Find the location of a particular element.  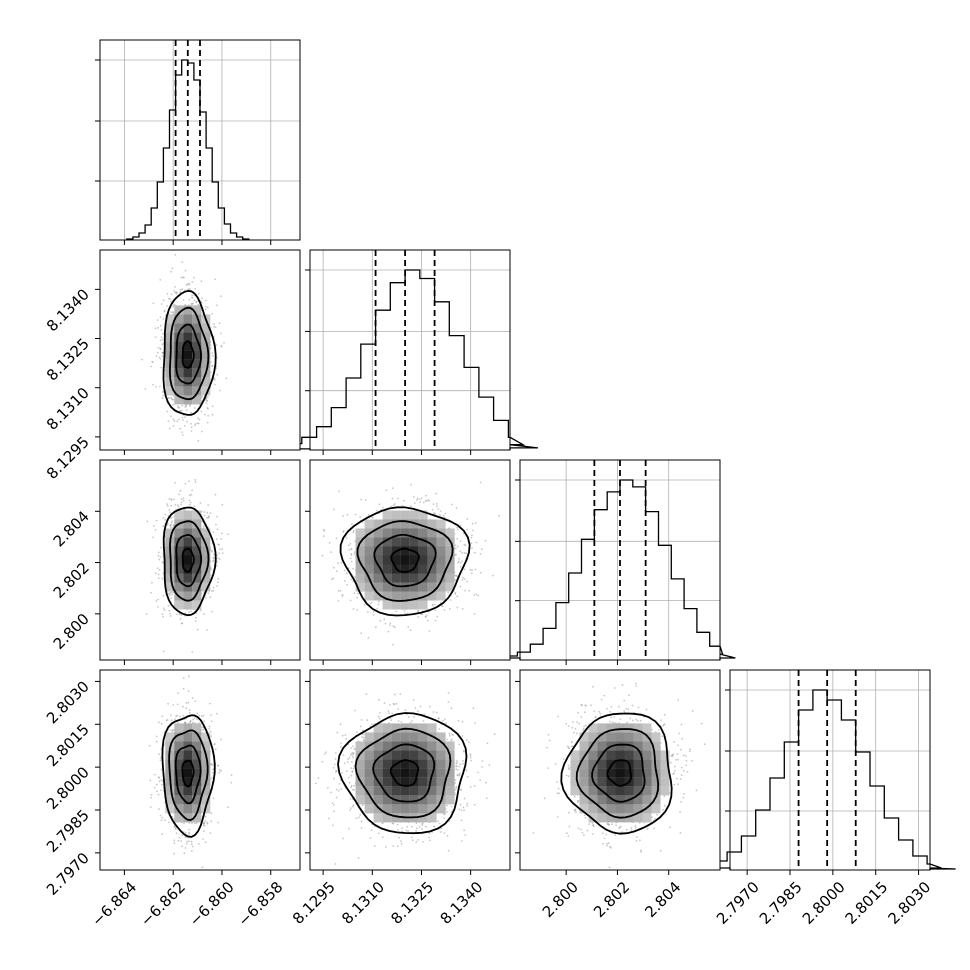

hist-panel-frame is located at coordinates (620, 560).